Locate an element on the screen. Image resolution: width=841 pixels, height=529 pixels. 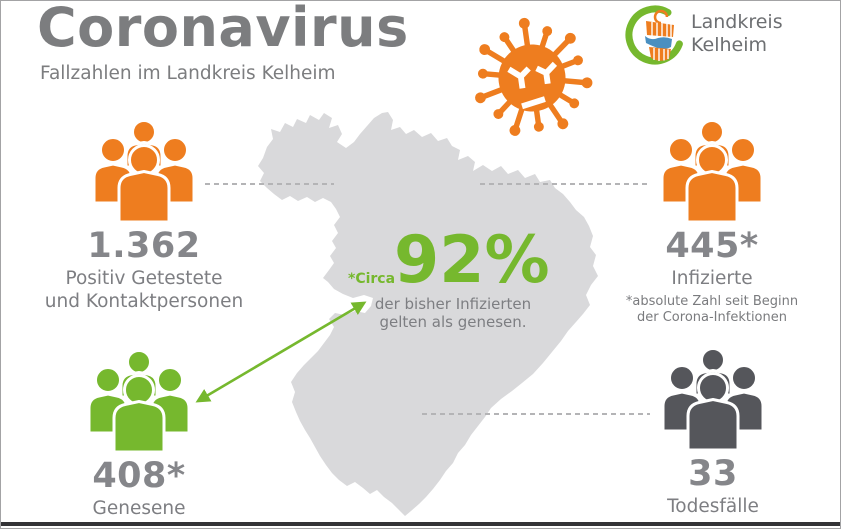
callout-circa-prefix: *Circa is located at coordinates (372, 279).